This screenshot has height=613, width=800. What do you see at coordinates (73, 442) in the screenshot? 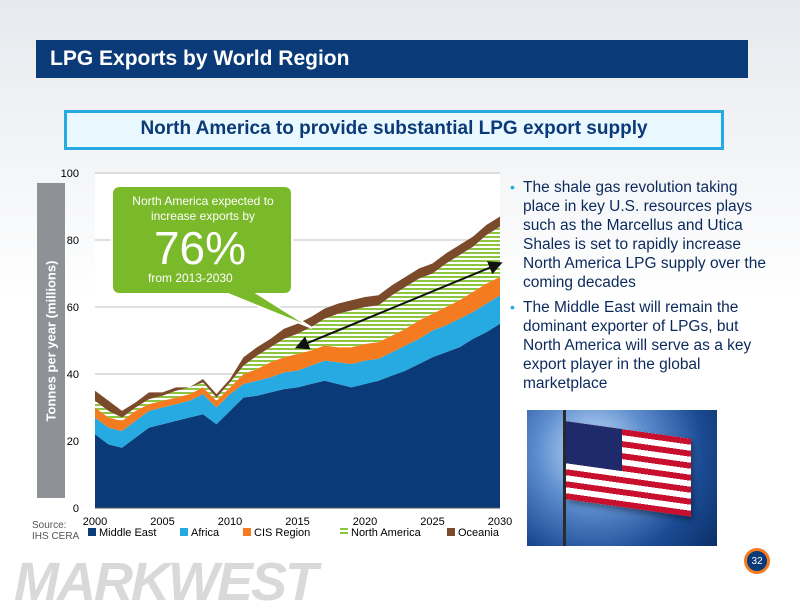
I see `y-tick-label: 20` at bounding box center [73, 442].